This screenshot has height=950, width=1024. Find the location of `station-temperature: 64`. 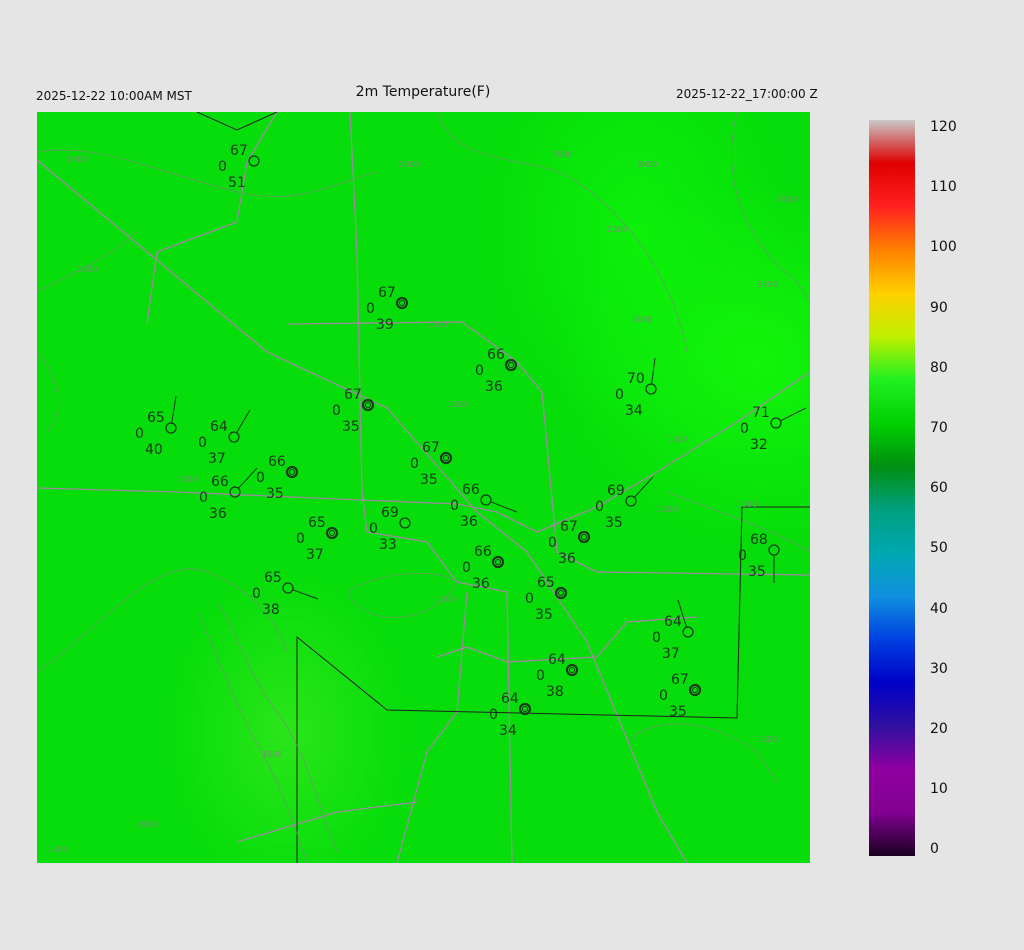

station-temperature: 64 is located at coordinates (557, 660).